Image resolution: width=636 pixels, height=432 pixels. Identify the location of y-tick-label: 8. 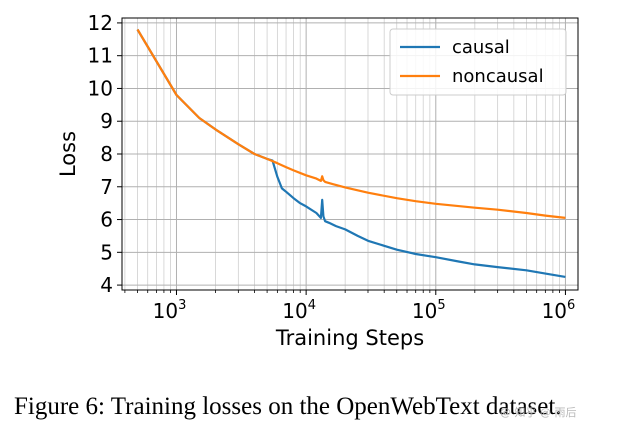
(106, 154).